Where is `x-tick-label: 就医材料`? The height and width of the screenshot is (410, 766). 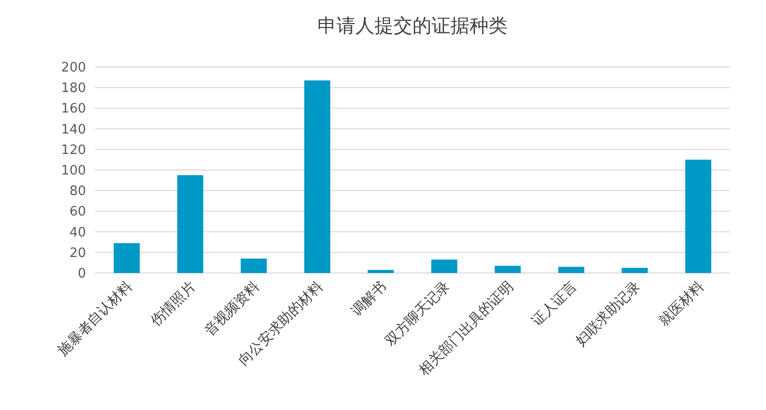 x-tick-label: 就医材料 is located at coordinates (682, 304).